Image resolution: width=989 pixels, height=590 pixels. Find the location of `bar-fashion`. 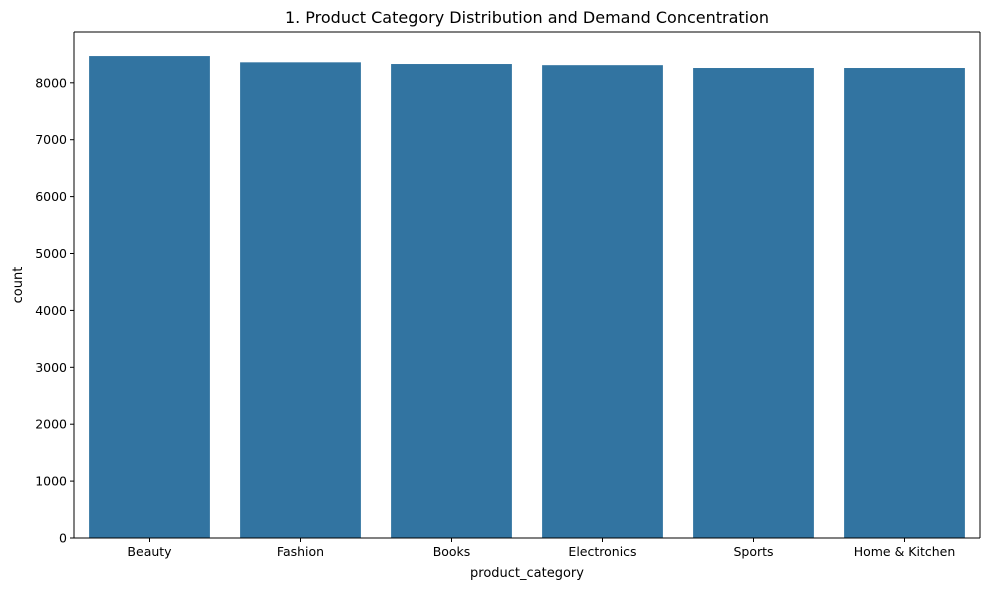

bar-fashion is located at coordinates (300, 300).